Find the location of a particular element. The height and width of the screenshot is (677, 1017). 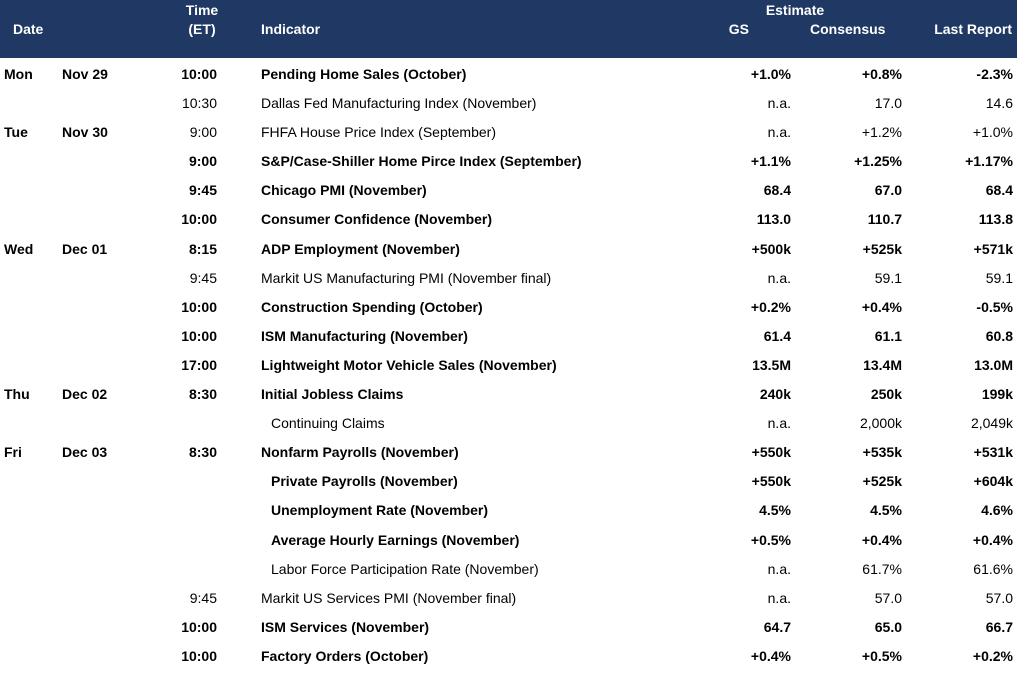

row-consensus: +0.8% is located at coordinates (881, 74).